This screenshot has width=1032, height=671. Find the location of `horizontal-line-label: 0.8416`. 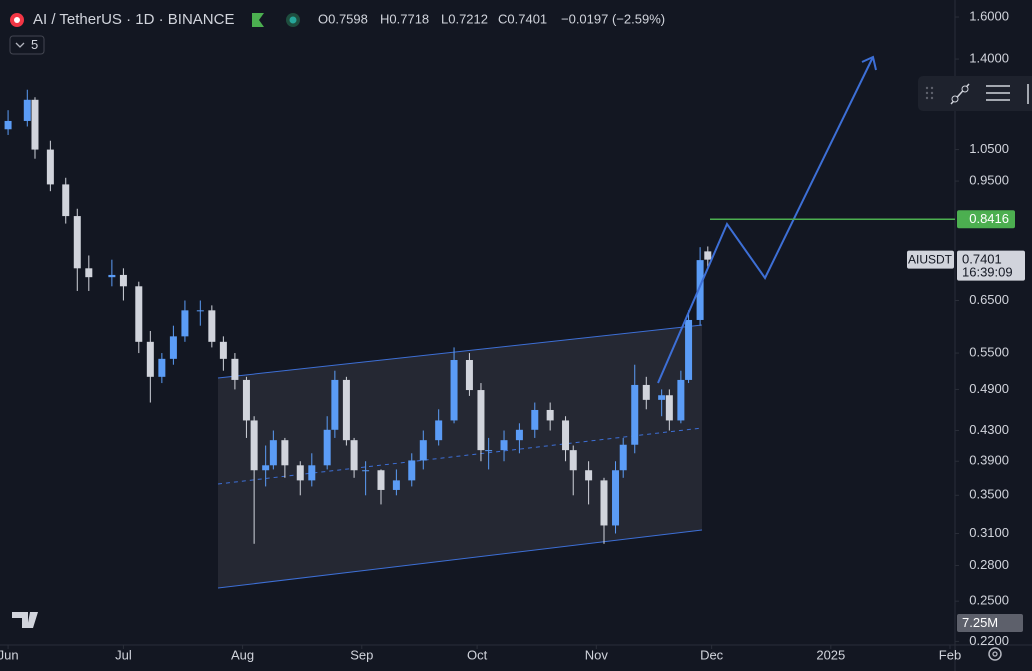

horizontal-line-label: 0.8416 is located at coordinates (989, 218).